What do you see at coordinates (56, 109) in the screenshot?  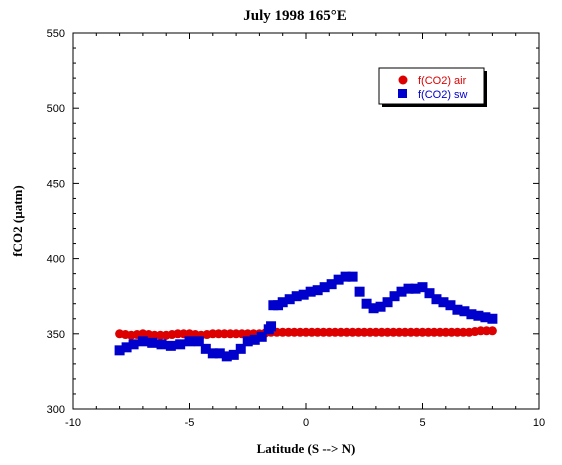 I see `y-tick-label: 500` at bounding box center [56, 109].